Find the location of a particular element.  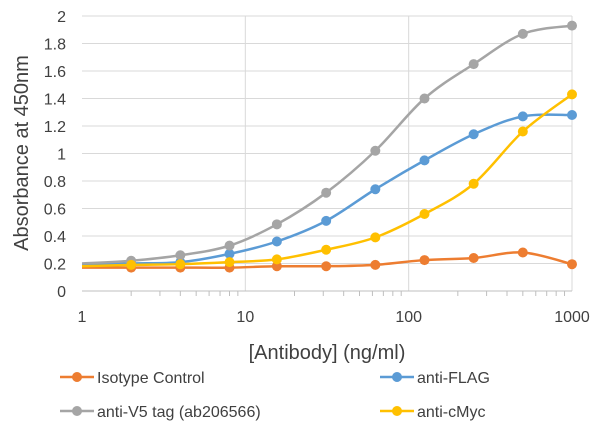

y-tick-label: 0.8 is located at coordinates (55, 182).